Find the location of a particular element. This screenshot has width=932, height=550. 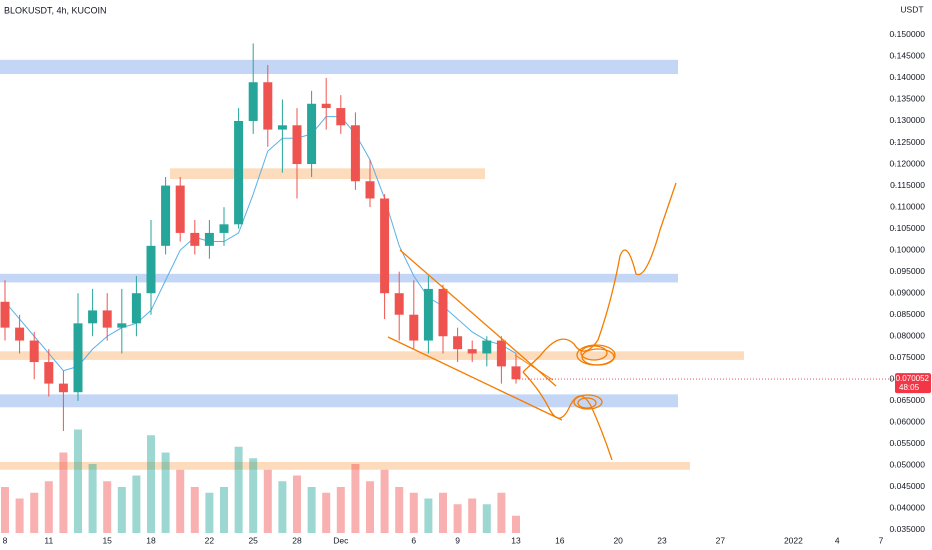

y-tick-label: 0.105000 is located at coordinates (908, 228).